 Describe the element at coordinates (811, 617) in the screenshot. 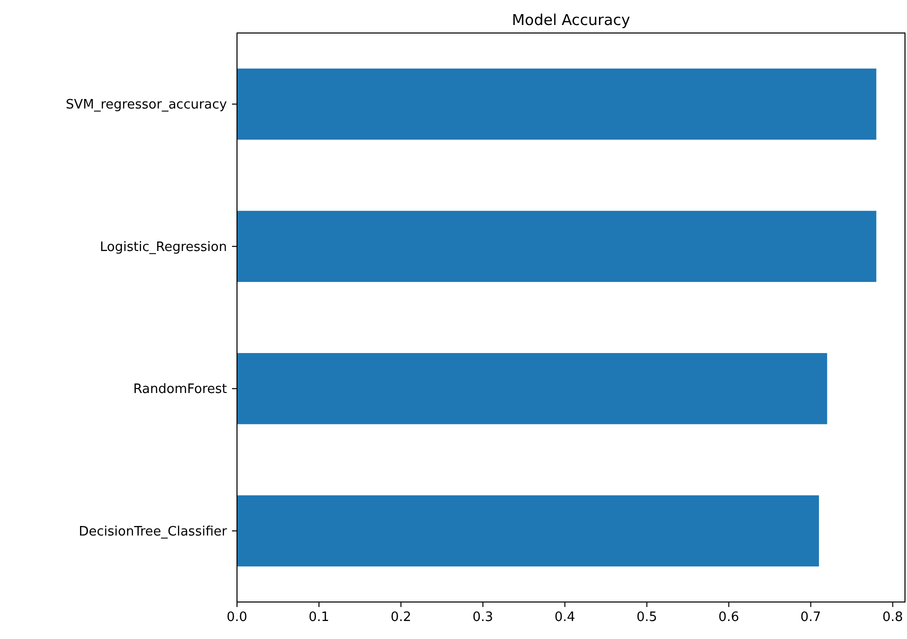

I see `x-tick-label: 0.7` at that location.